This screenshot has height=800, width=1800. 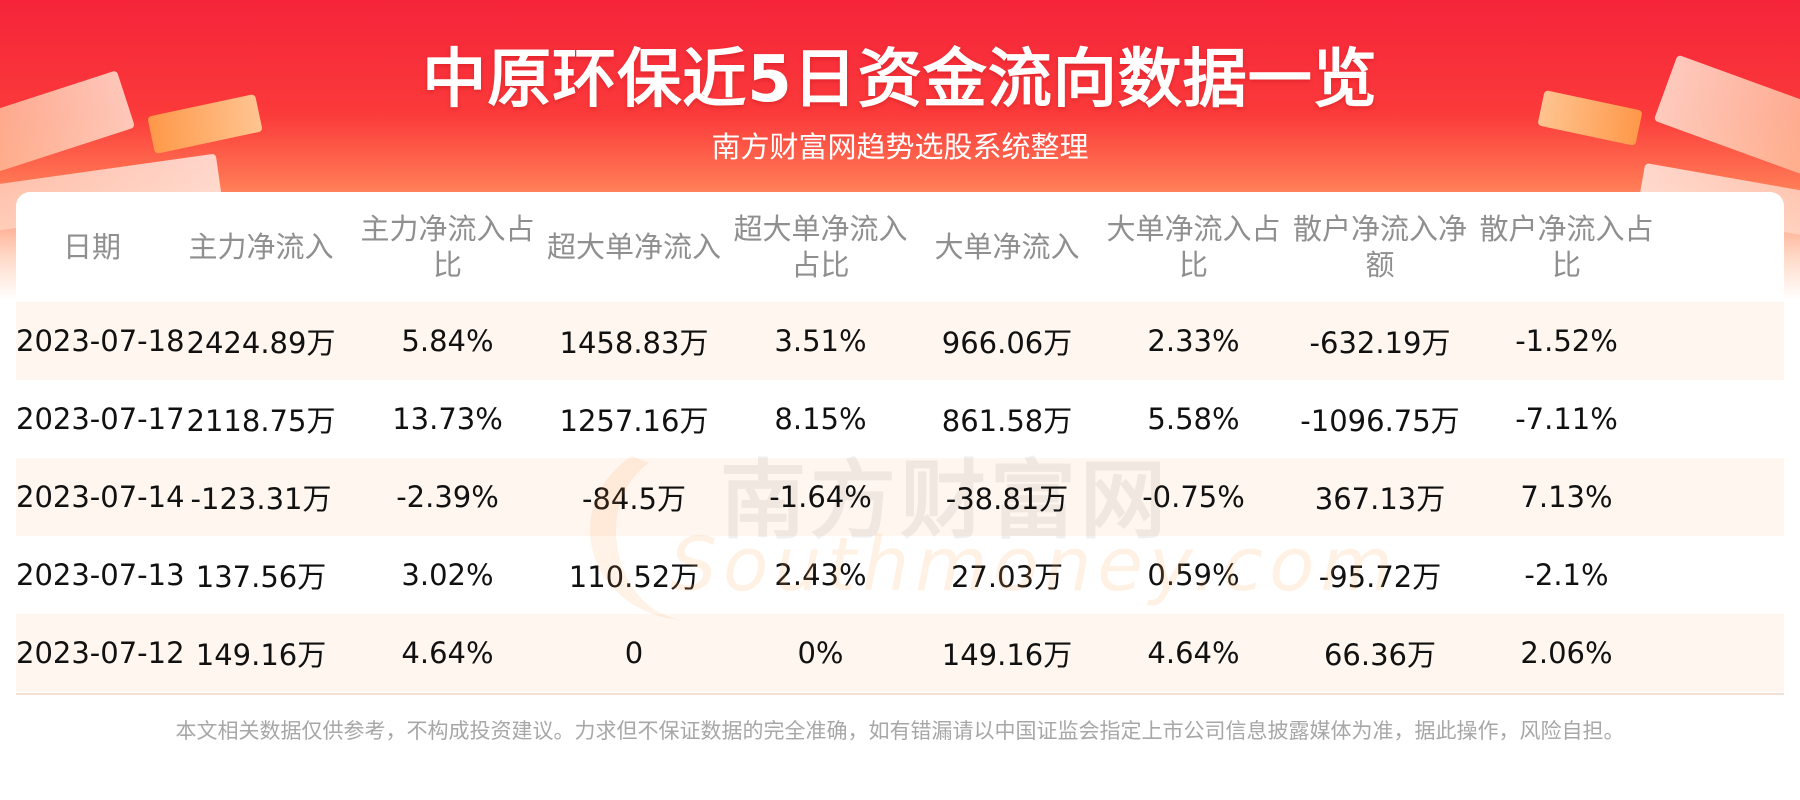 I want to click on column-header: 超大单净流入, so click(x=633, y=247).